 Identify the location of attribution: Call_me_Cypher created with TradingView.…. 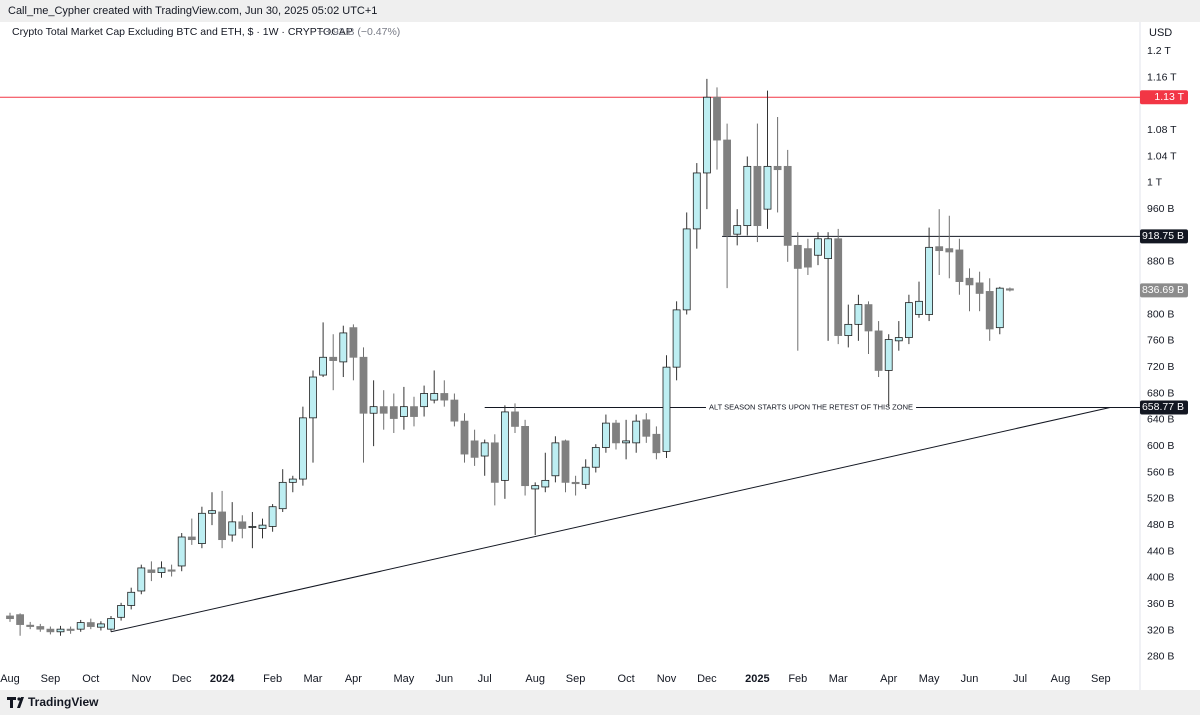
(192, 11).